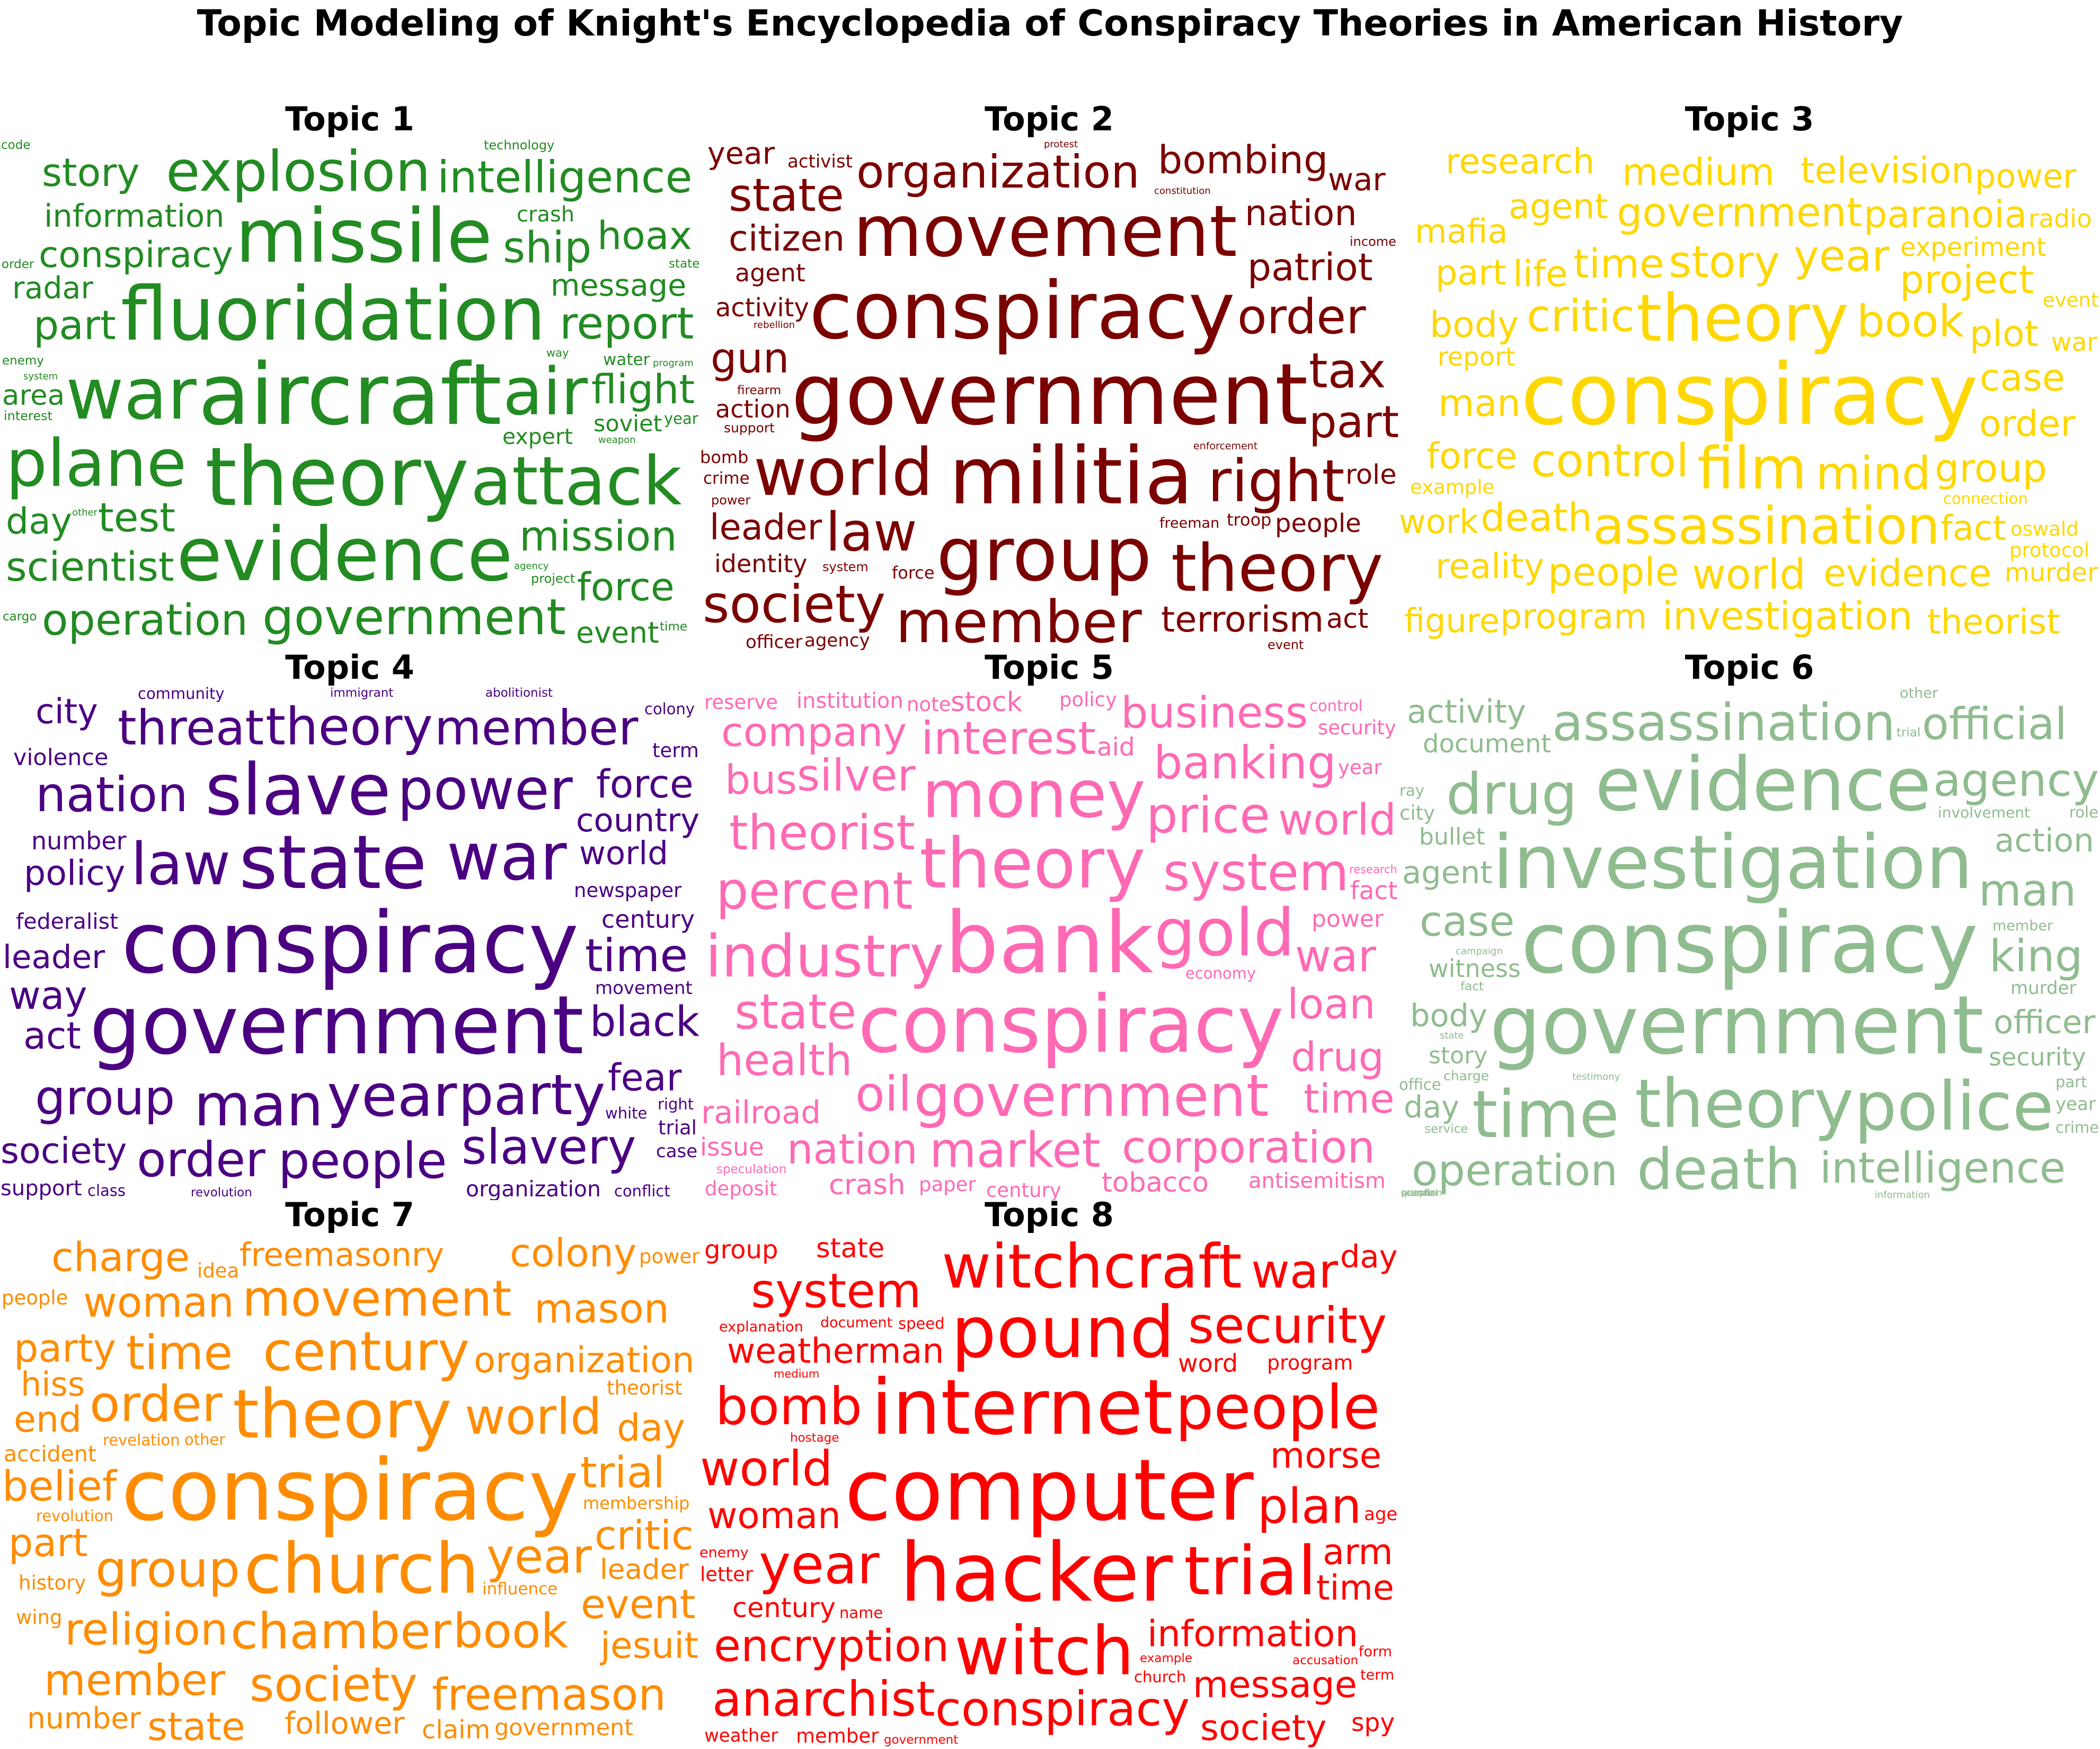 This screenshot has width=2100, height=1749. I want to click on word-force: force, so click(645, 785).